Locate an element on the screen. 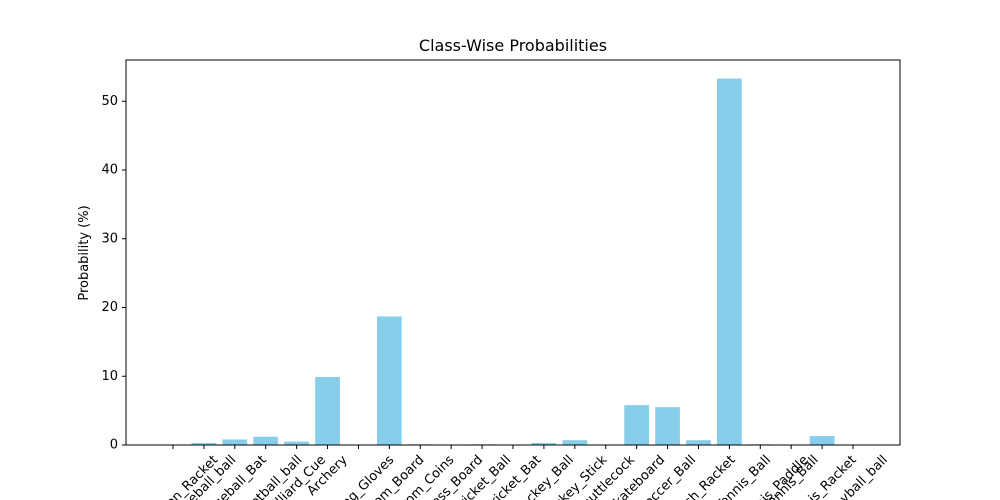 This screenshot has height=500, width=1000. y-tick-label: 40 is located at coordinates (109, 170).